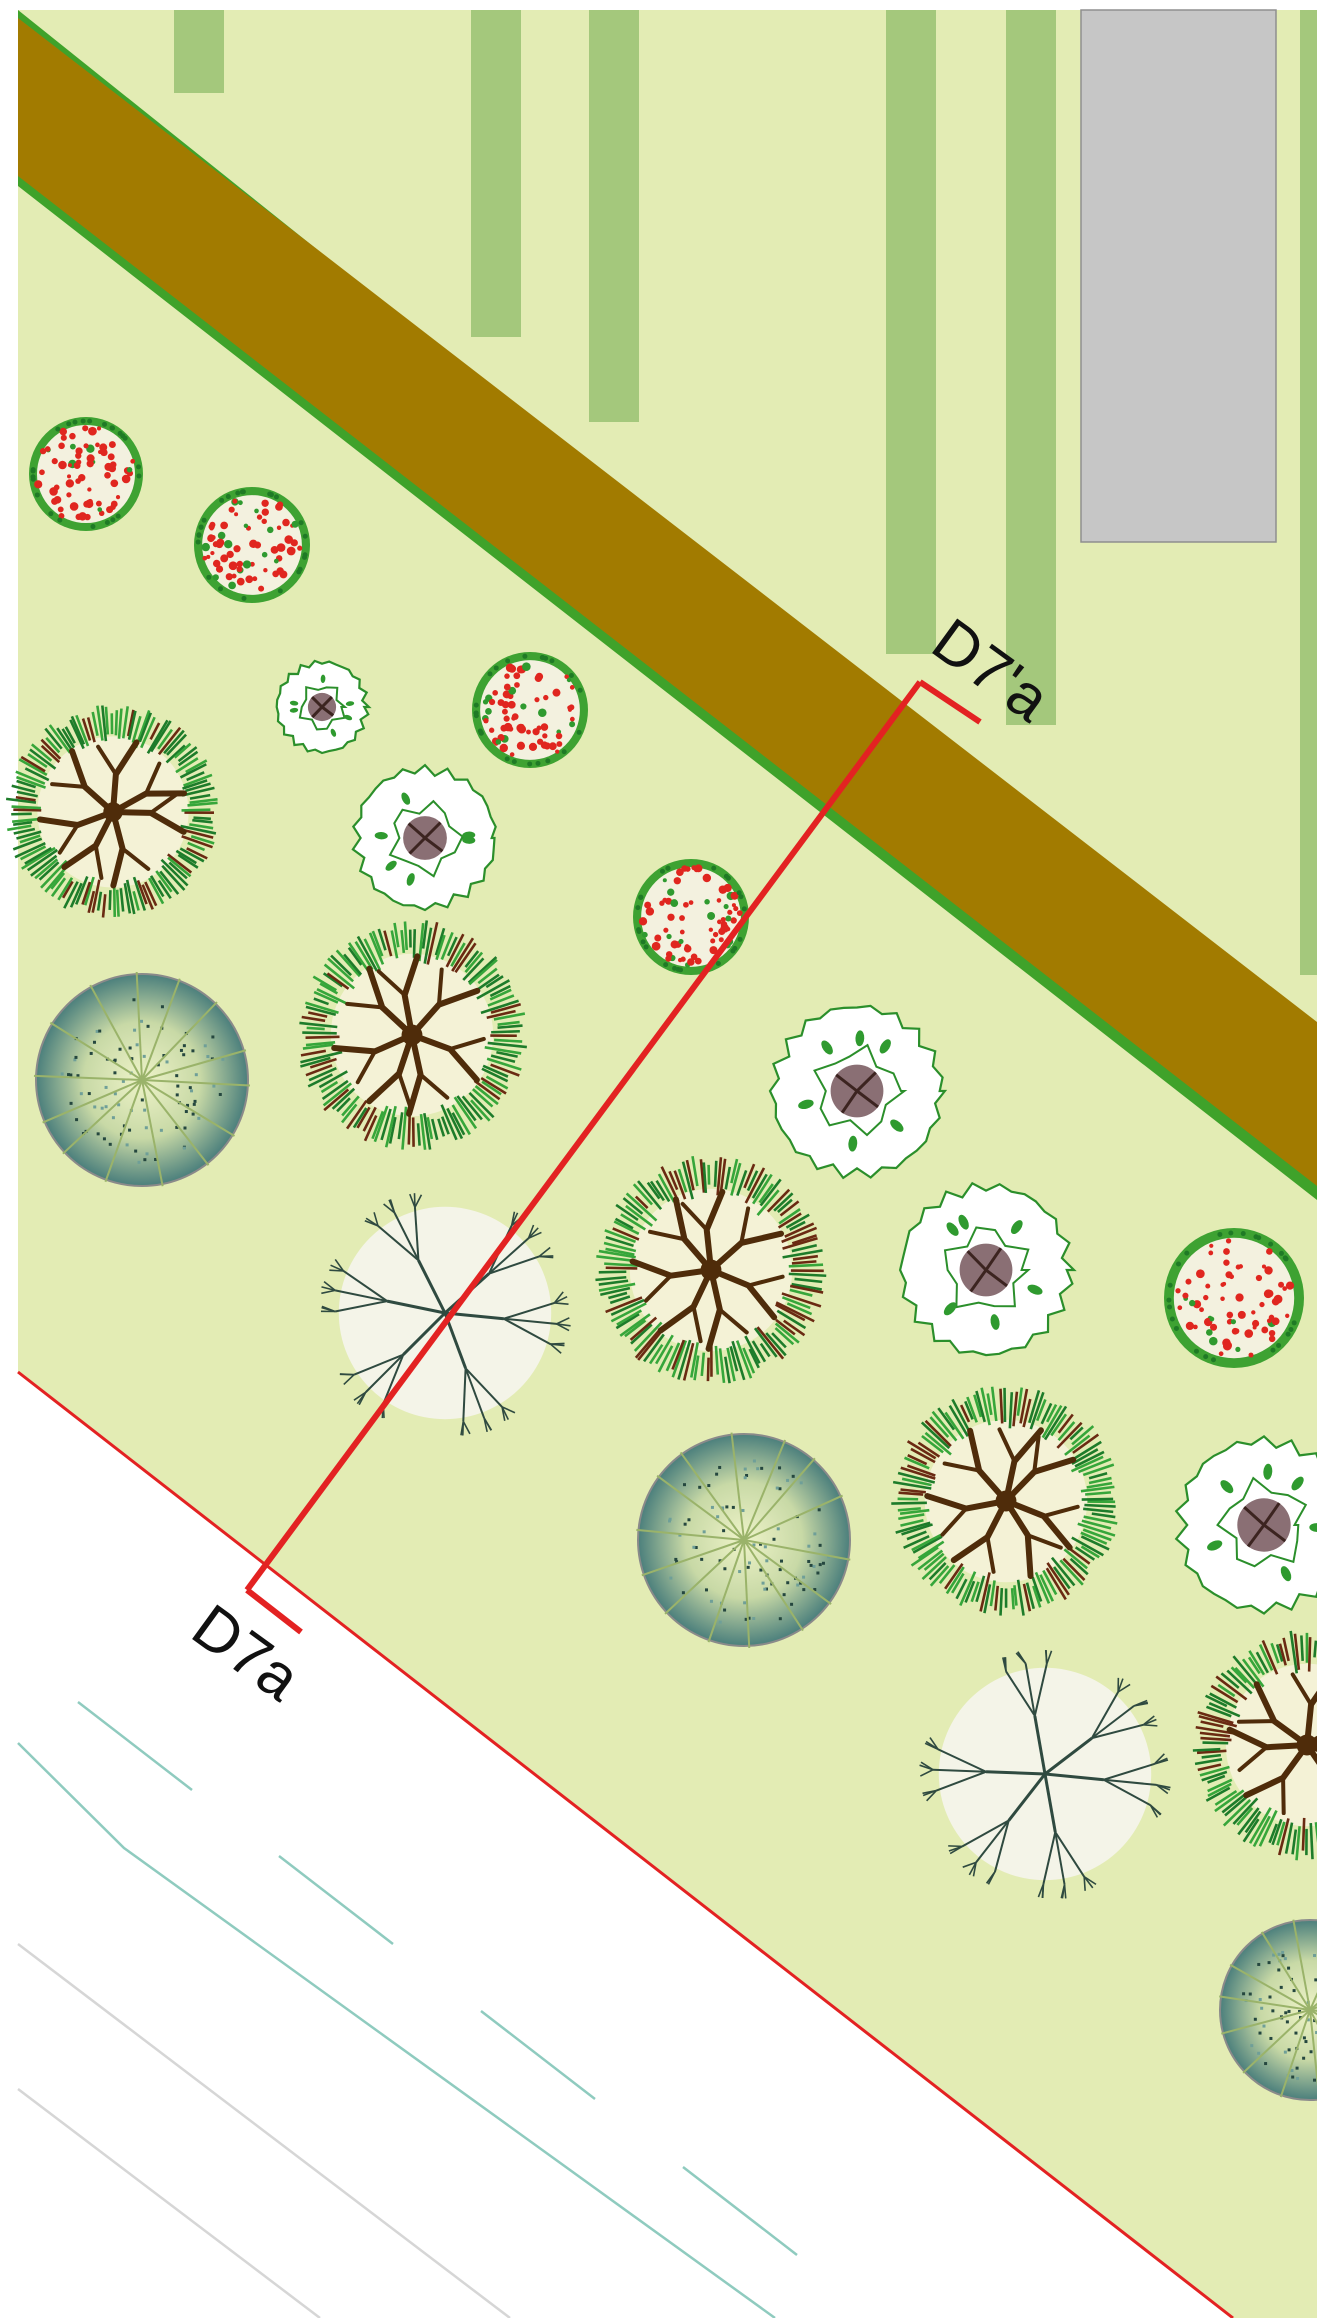  I want to click on page-frame-top, so click(658, 5).